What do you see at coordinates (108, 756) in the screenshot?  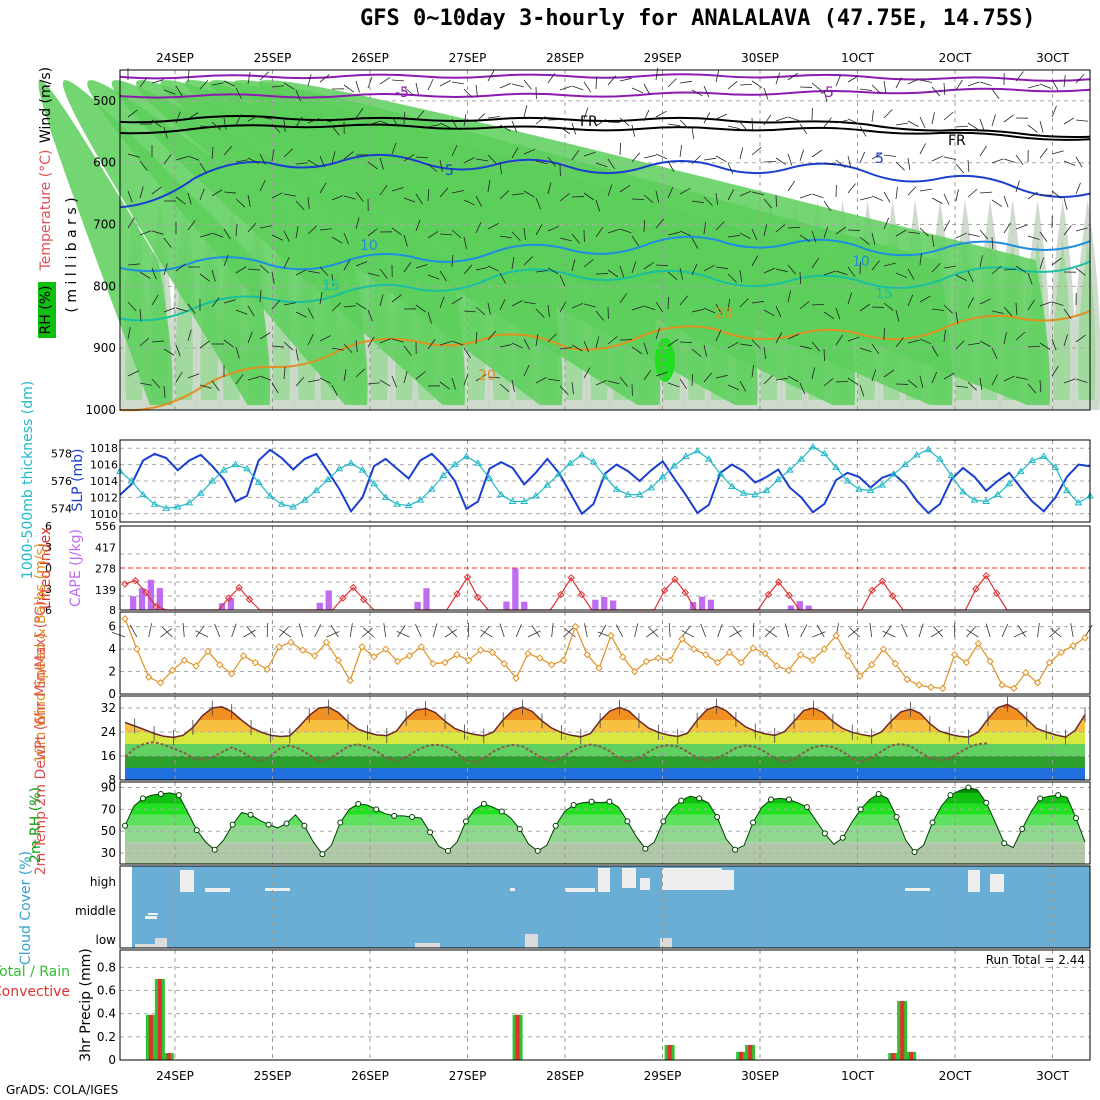 I see `temp-tick-label: 16` at bounding box center [108, 756].